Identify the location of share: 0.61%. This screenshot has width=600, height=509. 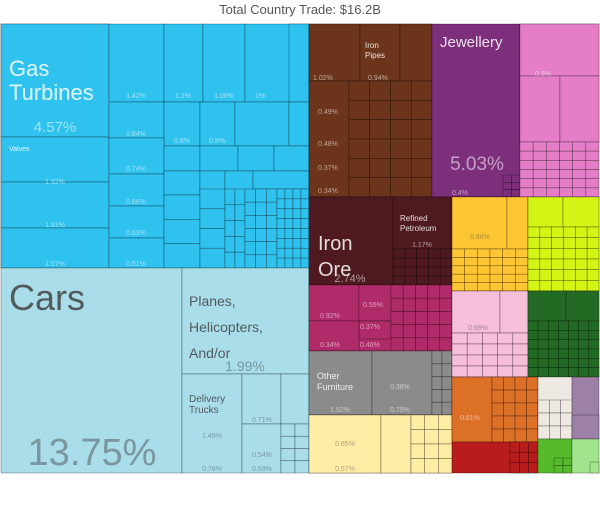
(470, 418).